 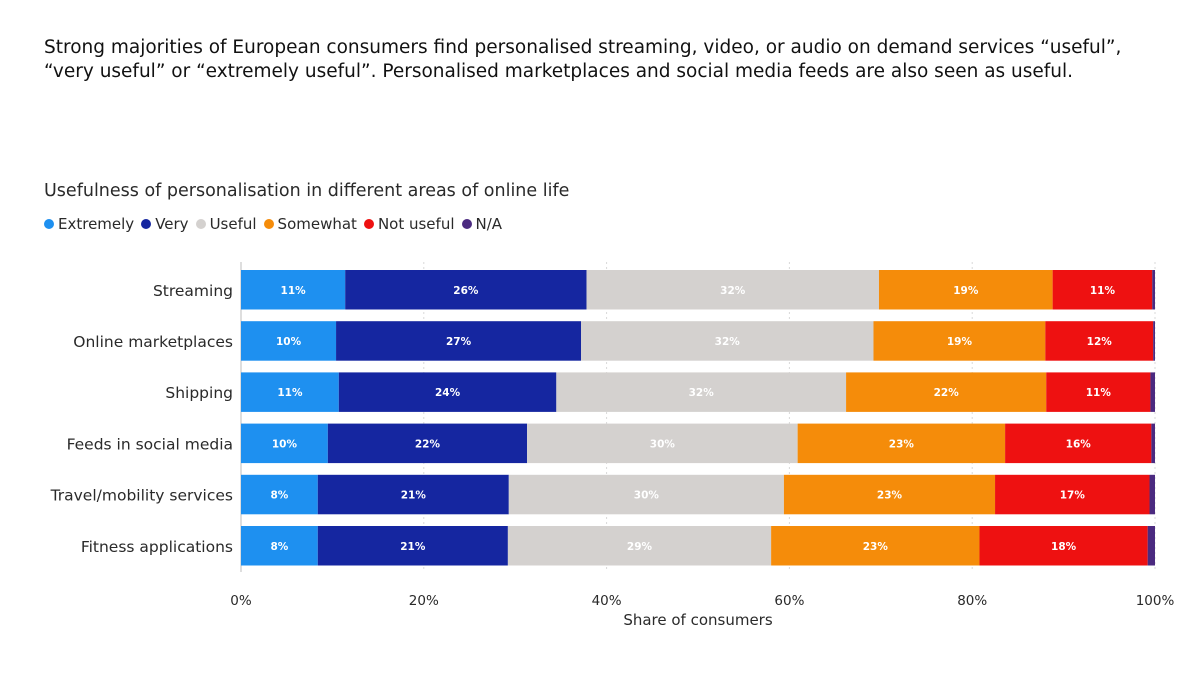 I want to click on legend-item: Very, so click(x=165, y=224).